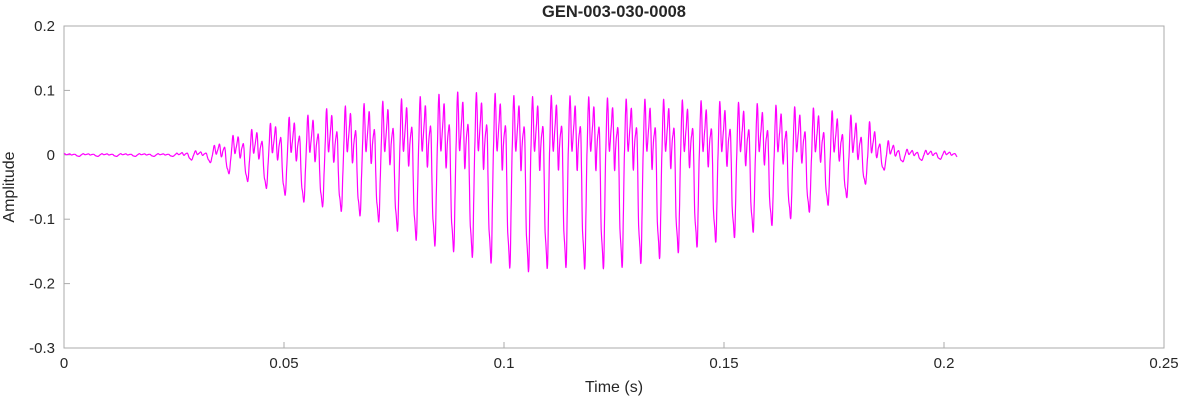 The width and height of the screenshot is (1182, 404). Describe the element at coordinates (614, 12) in the screenshot. I see `chart-title: GEN-003-030-0008` at that location.